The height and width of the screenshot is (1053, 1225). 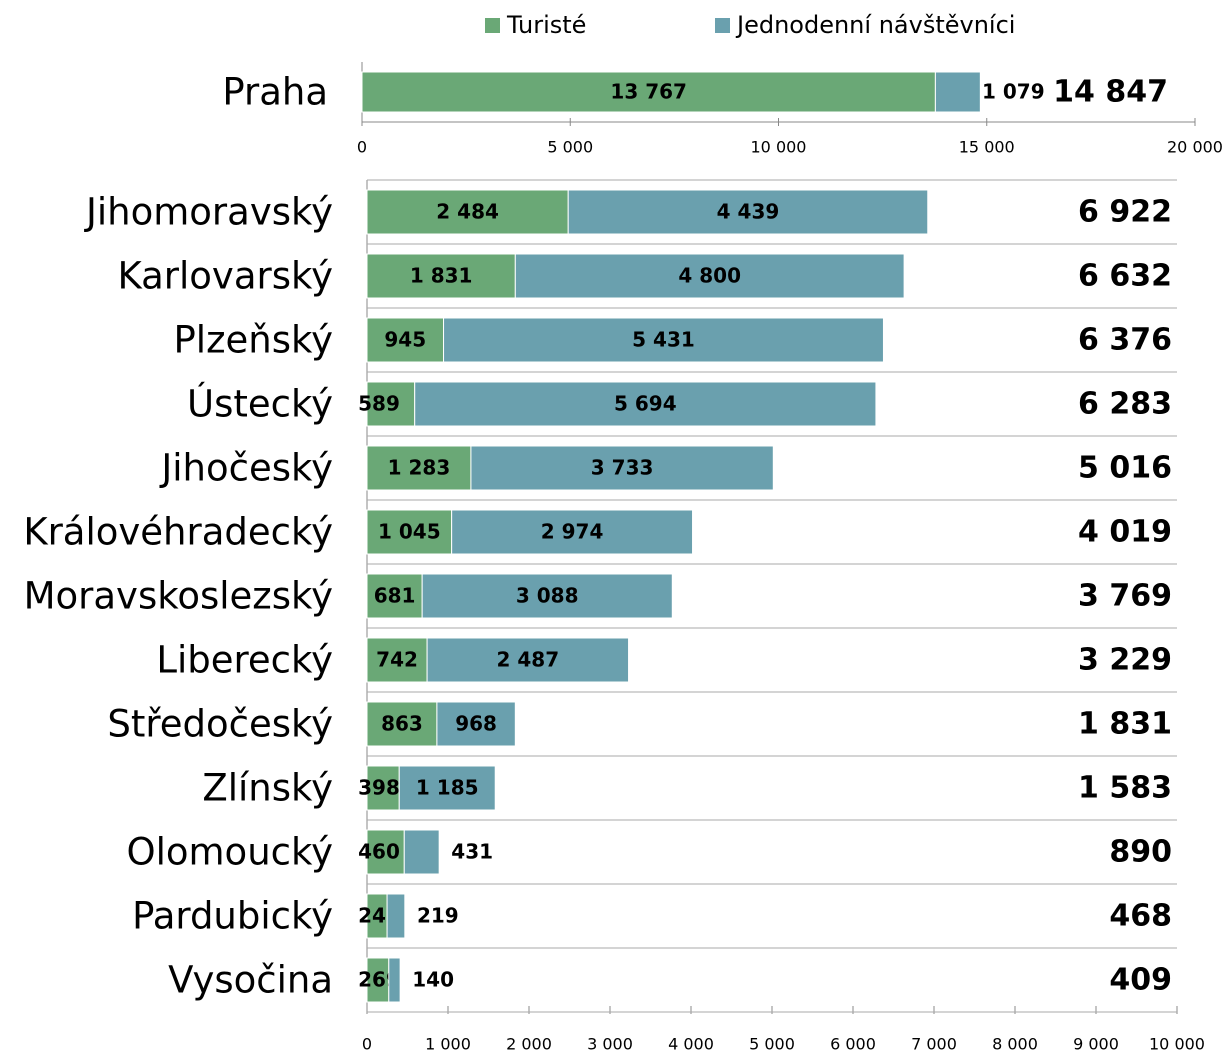 I want to click on value-label: 398, so click(x=379, y=788).